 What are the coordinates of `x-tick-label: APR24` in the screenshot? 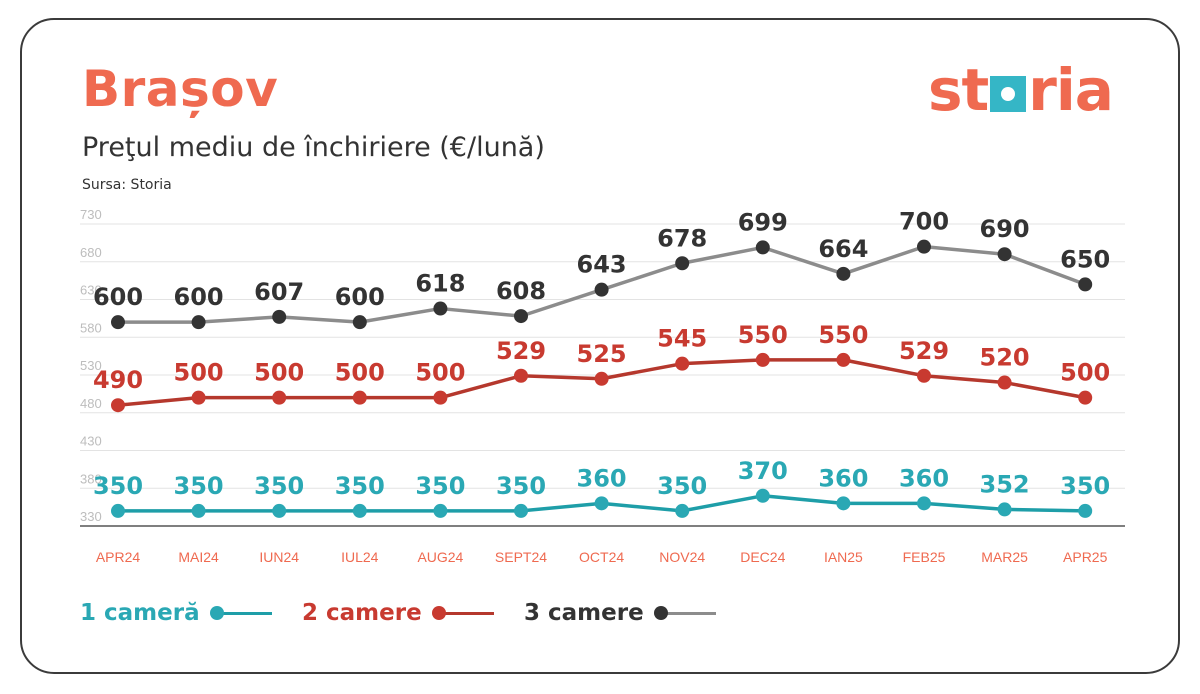 It's located at (118, 557).